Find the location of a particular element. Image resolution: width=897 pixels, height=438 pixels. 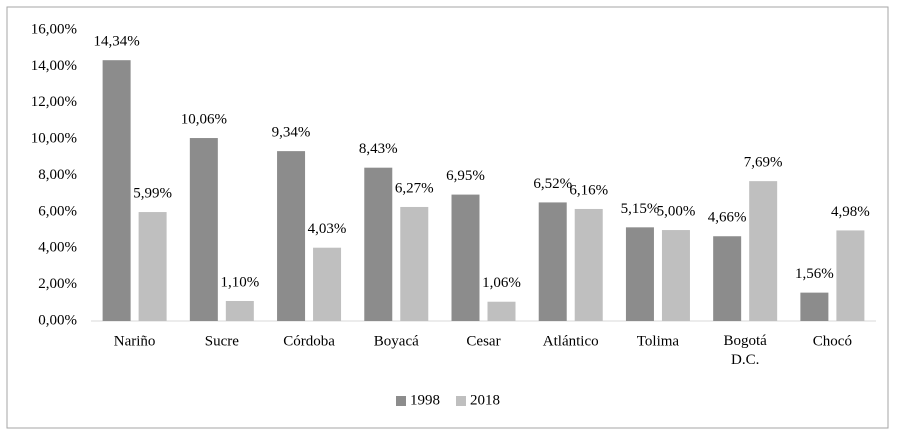

value-label: 1,56% is located at coordinates (814, 274).